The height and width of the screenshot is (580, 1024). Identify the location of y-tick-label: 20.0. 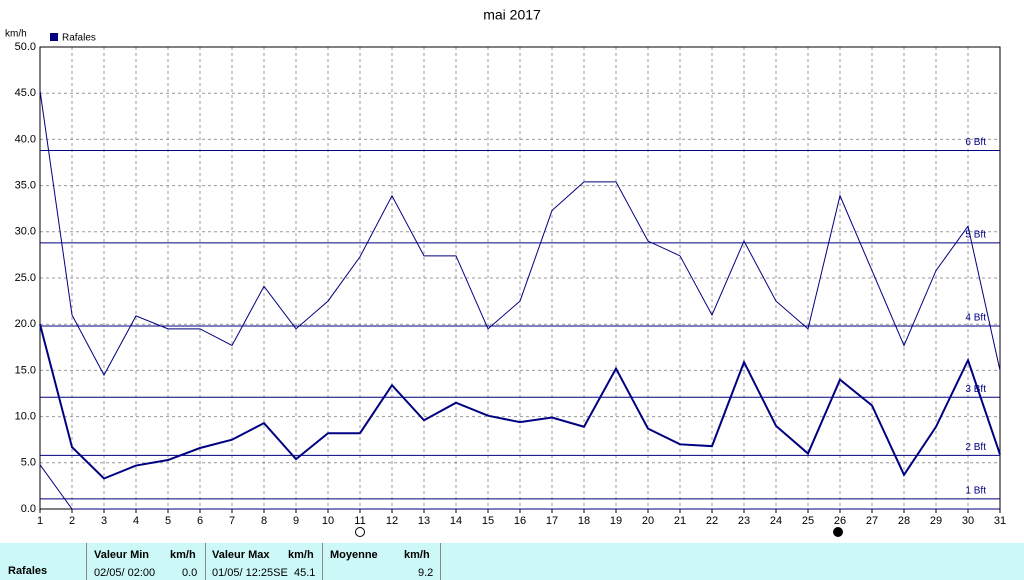
(25, 324).